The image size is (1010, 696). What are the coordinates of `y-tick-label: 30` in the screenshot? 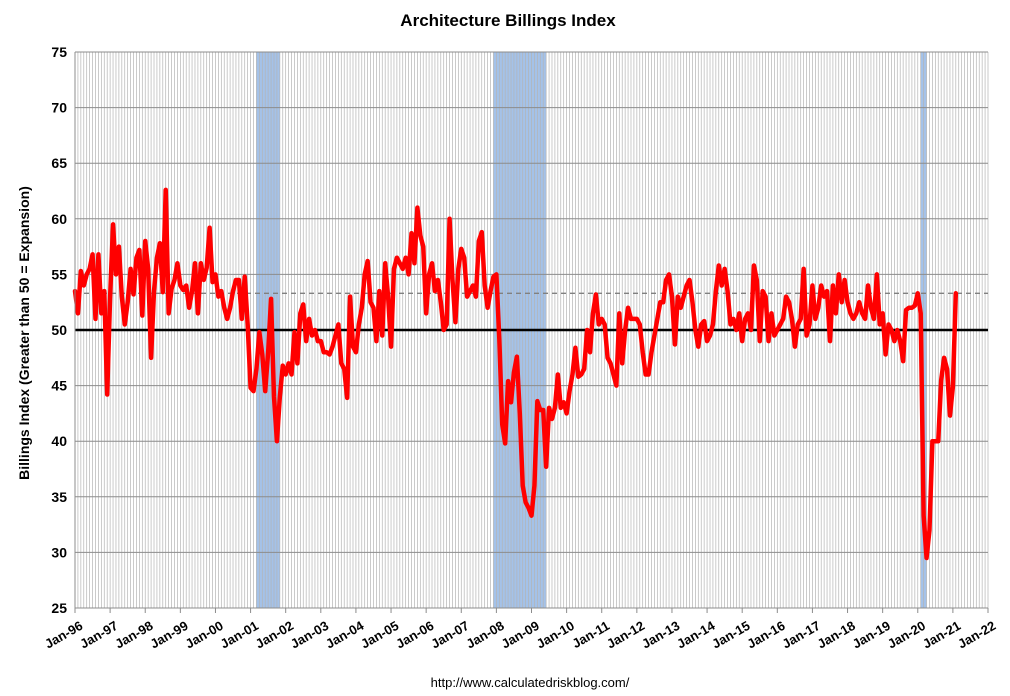 It's located at (59, 552).